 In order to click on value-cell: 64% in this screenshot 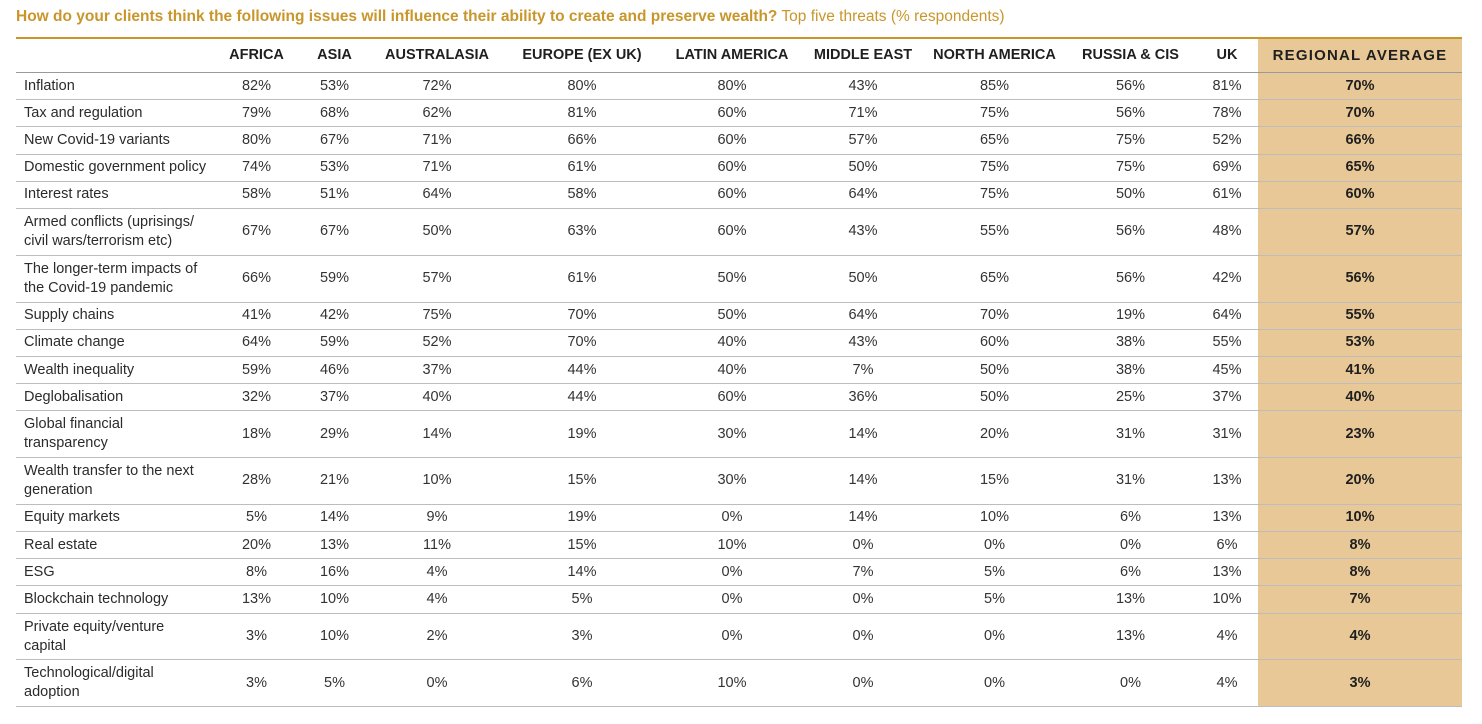, I will do `click(863, 195)`.